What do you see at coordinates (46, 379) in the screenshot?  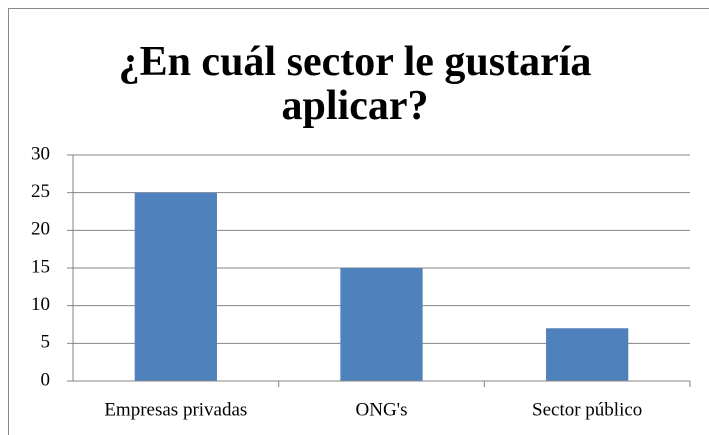 I see `y-tick-label: 0` at bounding box center [46, 379].